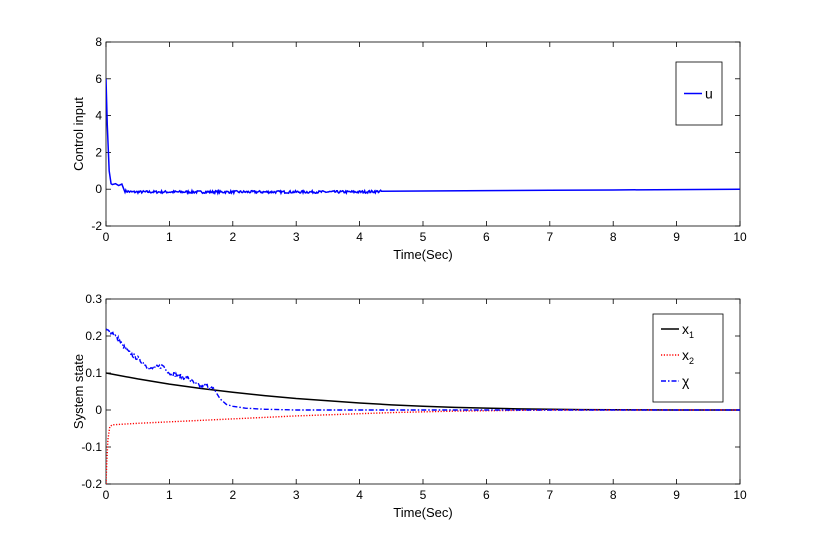 The height and width of the screenshot is (545, 817). Describe the element at coordinates (98, 79) in the screenshot. I see `y-tick-label: 6` at that location.